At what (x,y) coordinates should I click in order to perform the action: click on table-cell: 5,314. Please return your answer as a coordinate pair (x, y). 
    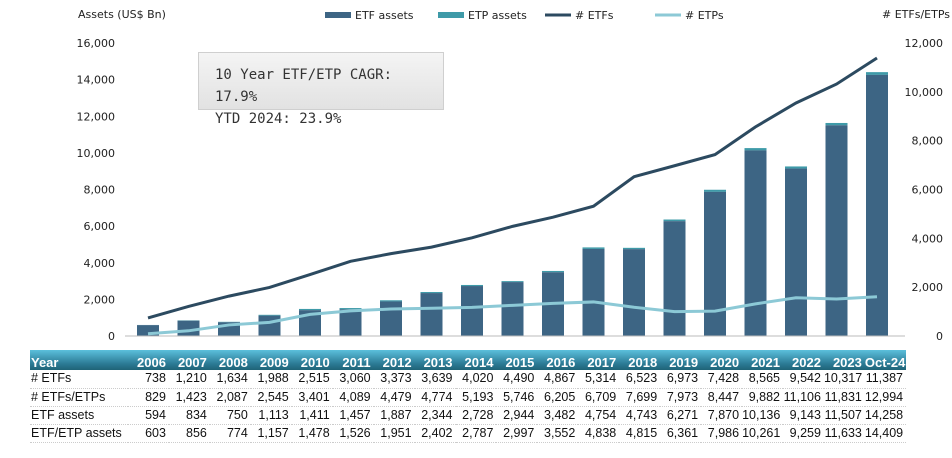
    Looking at the image, I should click on (599, 379).